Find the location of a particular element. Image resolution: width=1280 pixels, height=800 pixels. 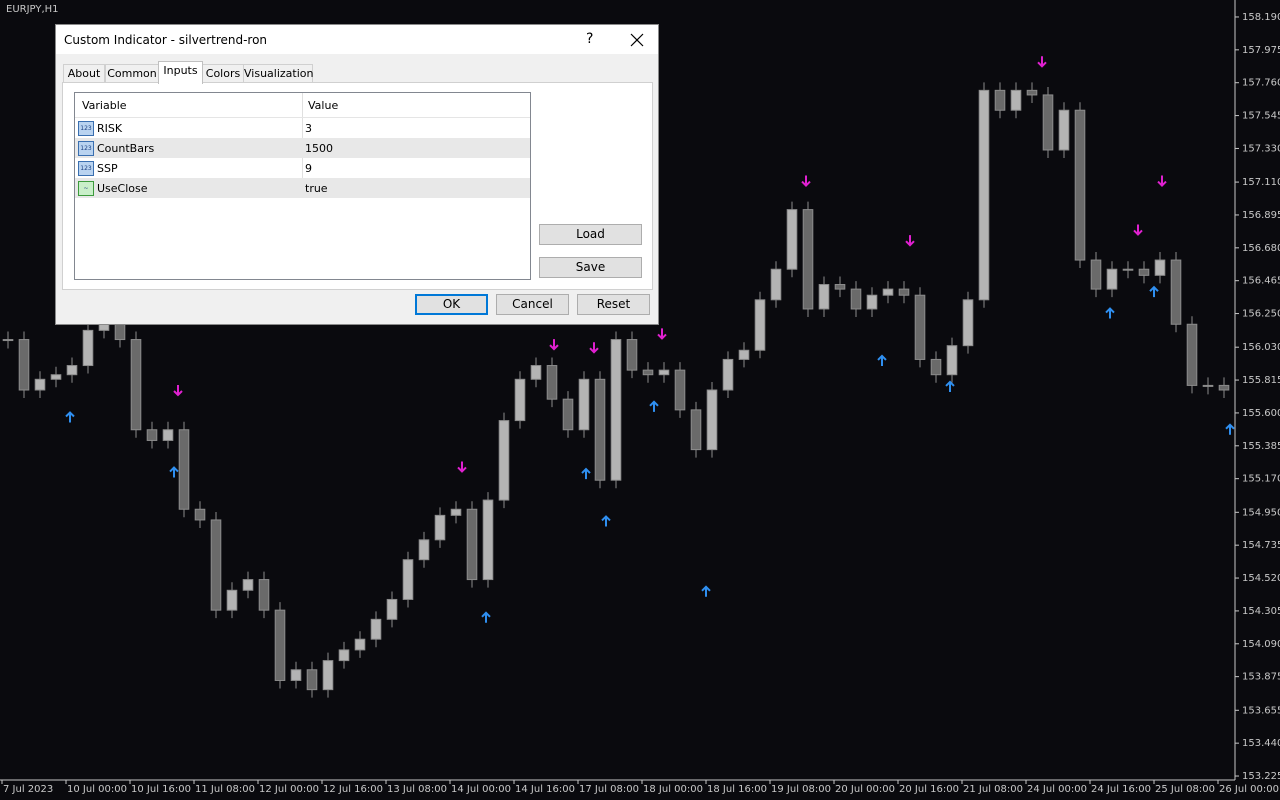

variable: CountBars is located at coordinates (126, 148).